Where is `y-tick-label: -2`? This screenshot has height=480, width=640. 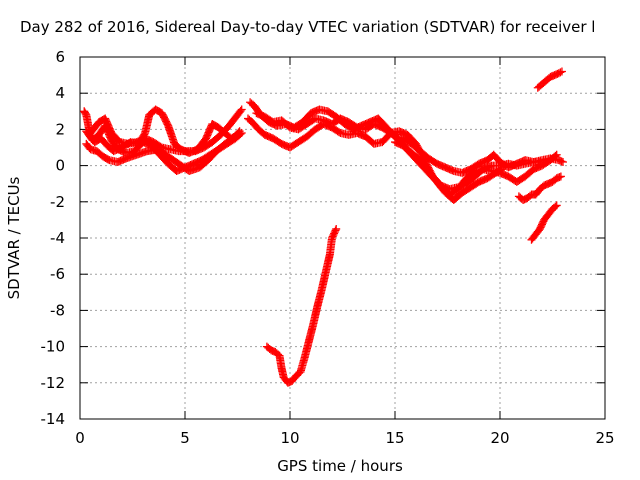 y-tick-label: -2 is located at coordinates (57, 202).